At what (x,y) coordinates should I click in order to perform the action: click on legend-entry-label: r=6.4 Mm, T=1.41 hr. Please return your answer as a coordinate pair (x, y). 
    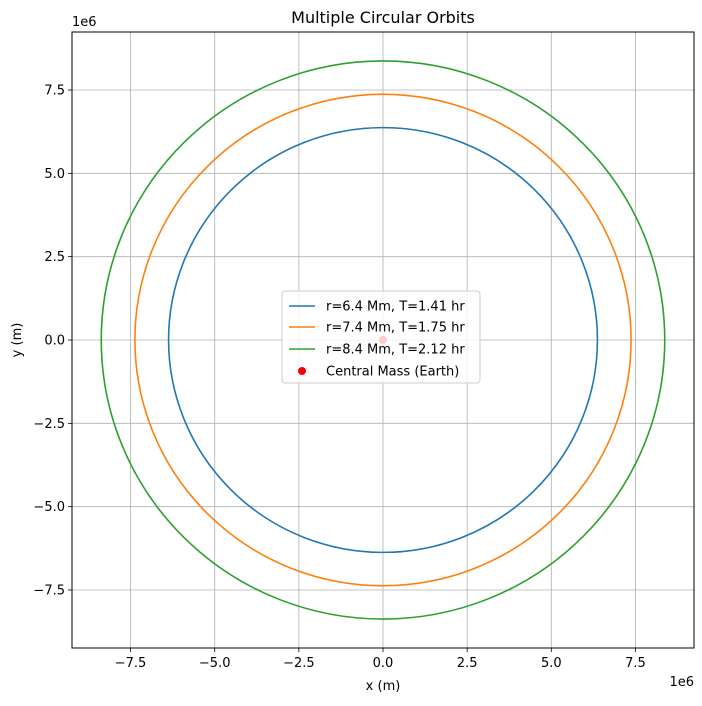
    Looking at the image, I should click on (395, 307).